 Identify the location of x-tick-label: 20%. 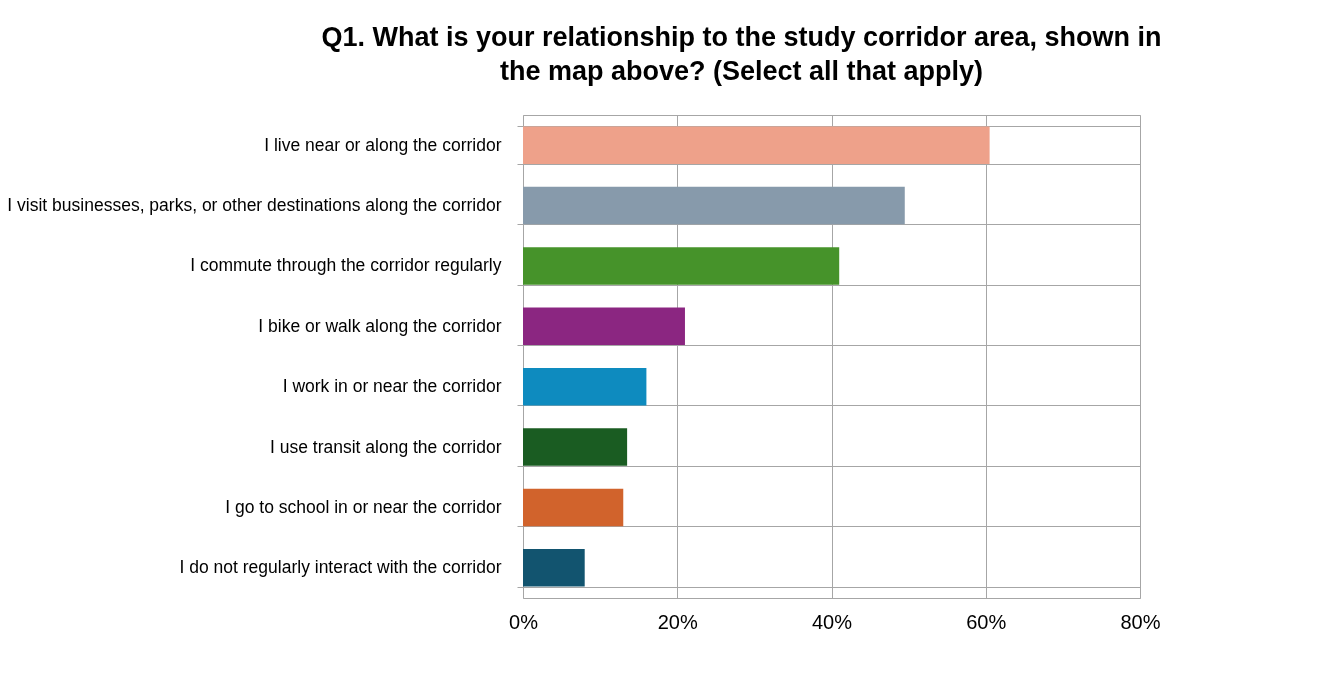
(677, 621).